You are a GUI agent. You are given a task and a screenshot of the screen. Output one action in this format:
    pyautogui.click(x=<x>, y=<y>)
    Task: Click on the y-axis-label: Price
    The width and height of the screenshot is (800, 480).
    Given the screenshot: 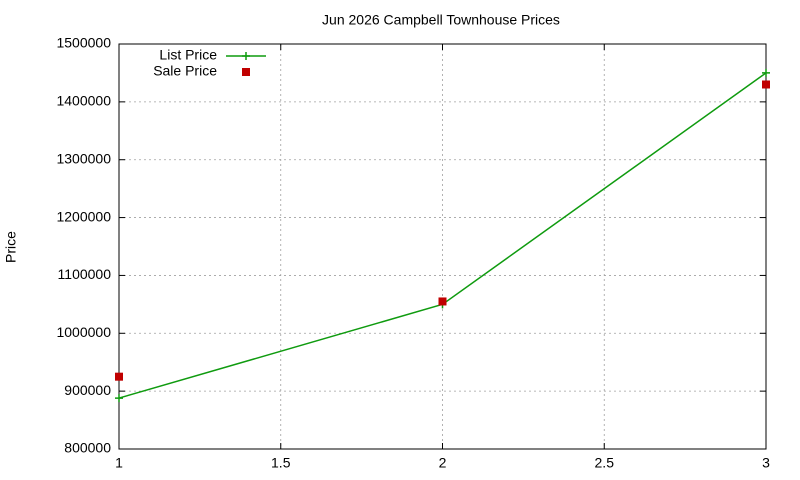 What is the action you would take?
    pyautogui.click(x=11, y=247)
    